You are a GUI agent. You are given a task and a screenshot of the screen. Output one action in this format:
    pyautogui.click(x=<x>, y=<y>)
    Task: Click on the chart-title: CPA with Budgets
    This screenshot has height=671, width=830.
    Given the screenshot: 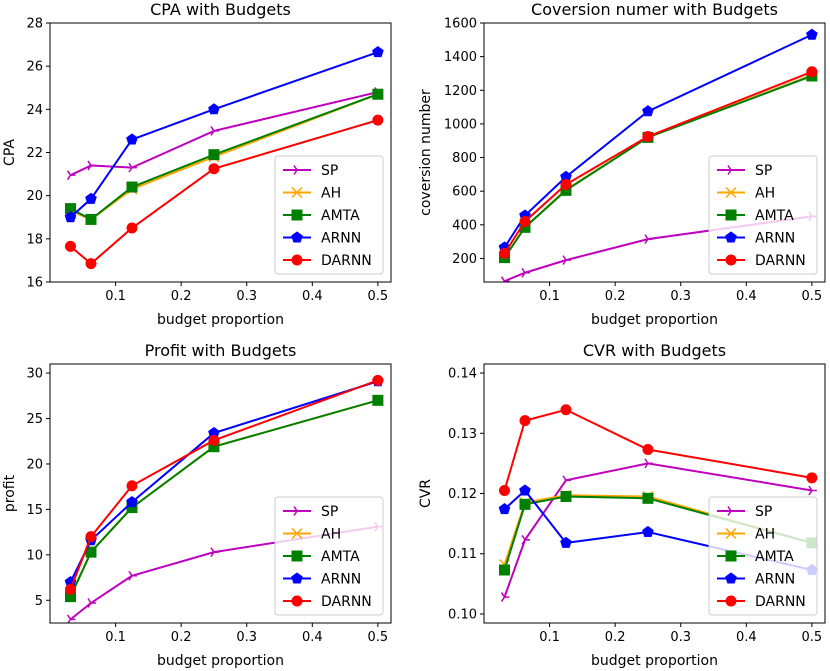 What is the action you would take?
    pyautogui.click(x=220, y=9)
    